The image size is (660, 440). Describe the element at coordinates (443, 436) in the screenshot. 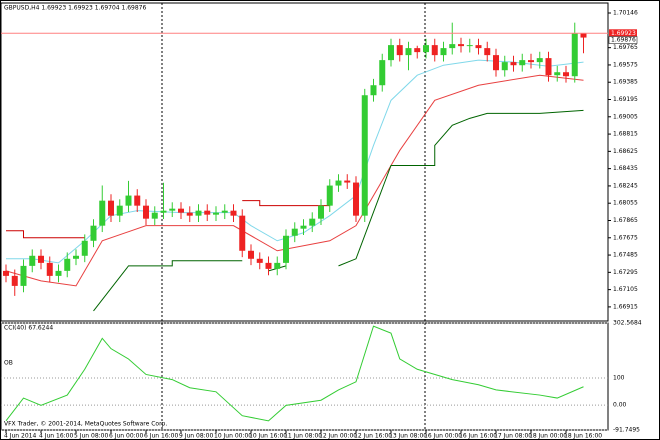

I see `x-tick-label: 16 Jun 00:00` at that location.